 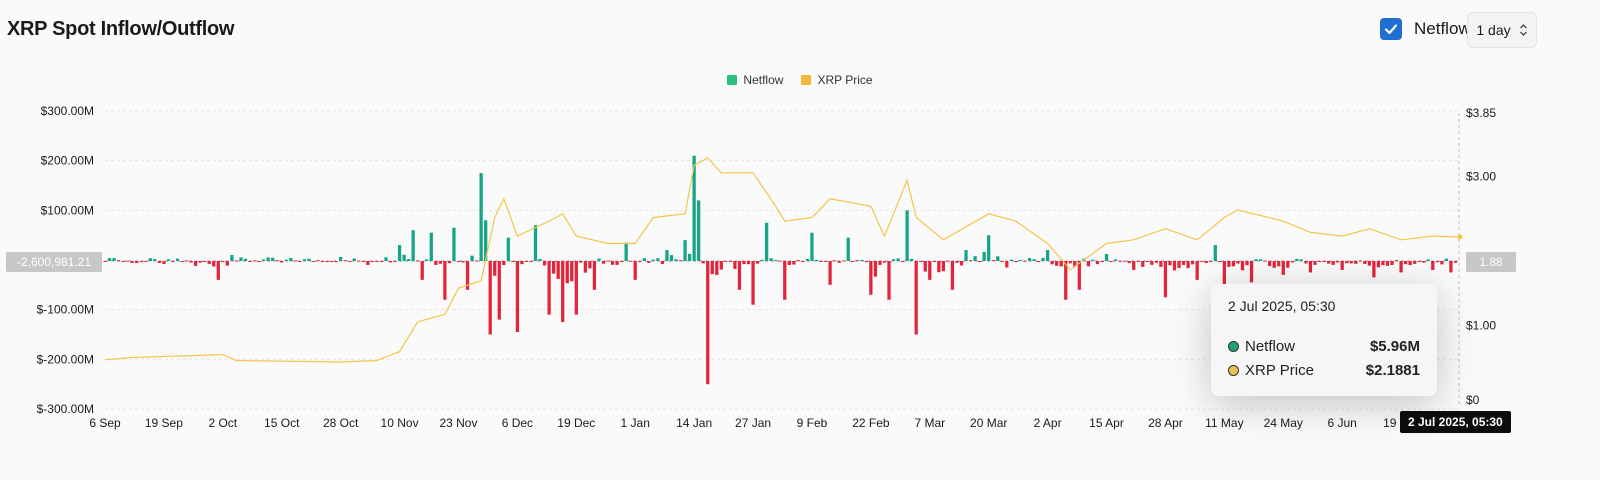 What do you see at coordinates (1425, 29) in the screenshot?
I see `netflow-toggle: Netflow` at bounding box center [1425, 29].